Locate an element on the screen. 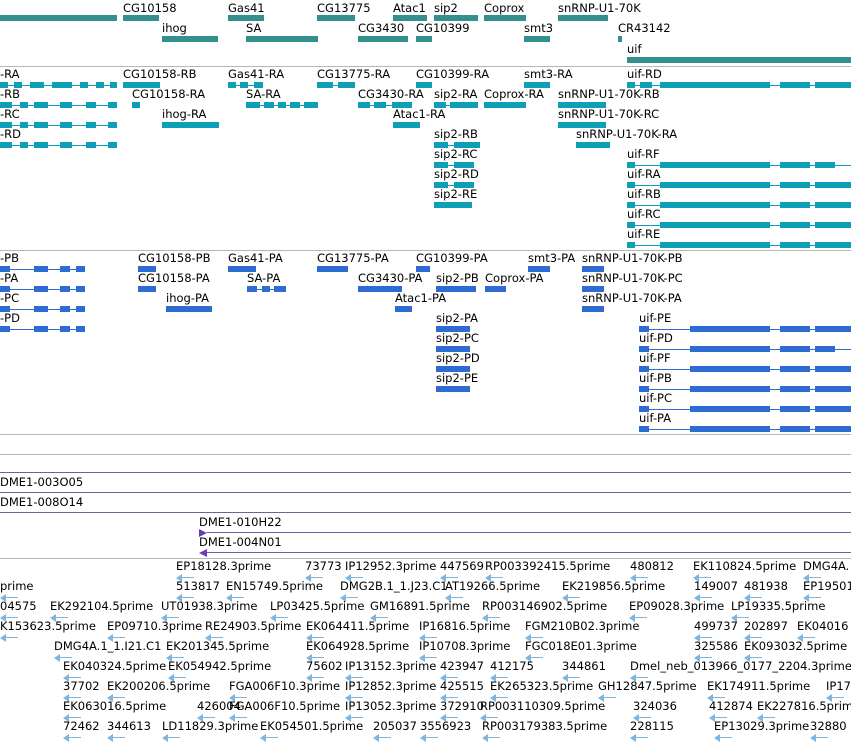 This screenshot has width=851, height=742. clone-arrow-icon is located at coordinates (203, 533).